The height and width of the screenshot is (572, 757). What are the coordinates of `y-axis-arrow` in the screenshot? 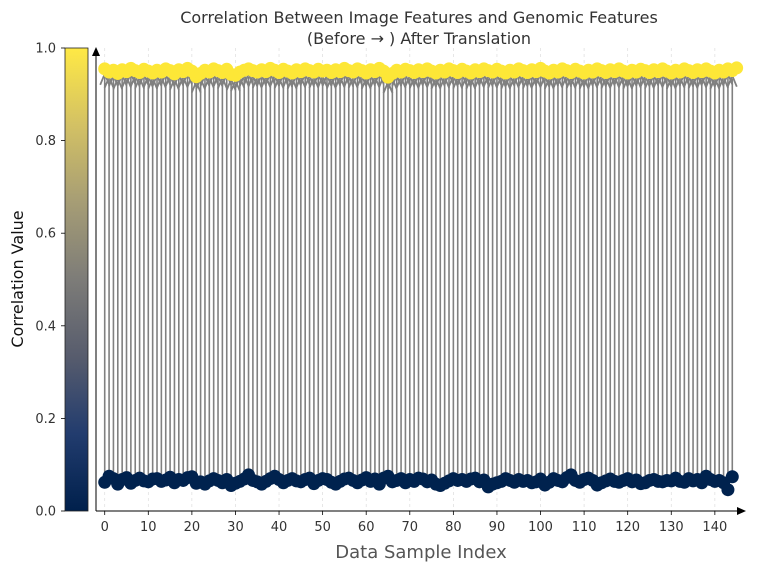 It's located at (96, 51).